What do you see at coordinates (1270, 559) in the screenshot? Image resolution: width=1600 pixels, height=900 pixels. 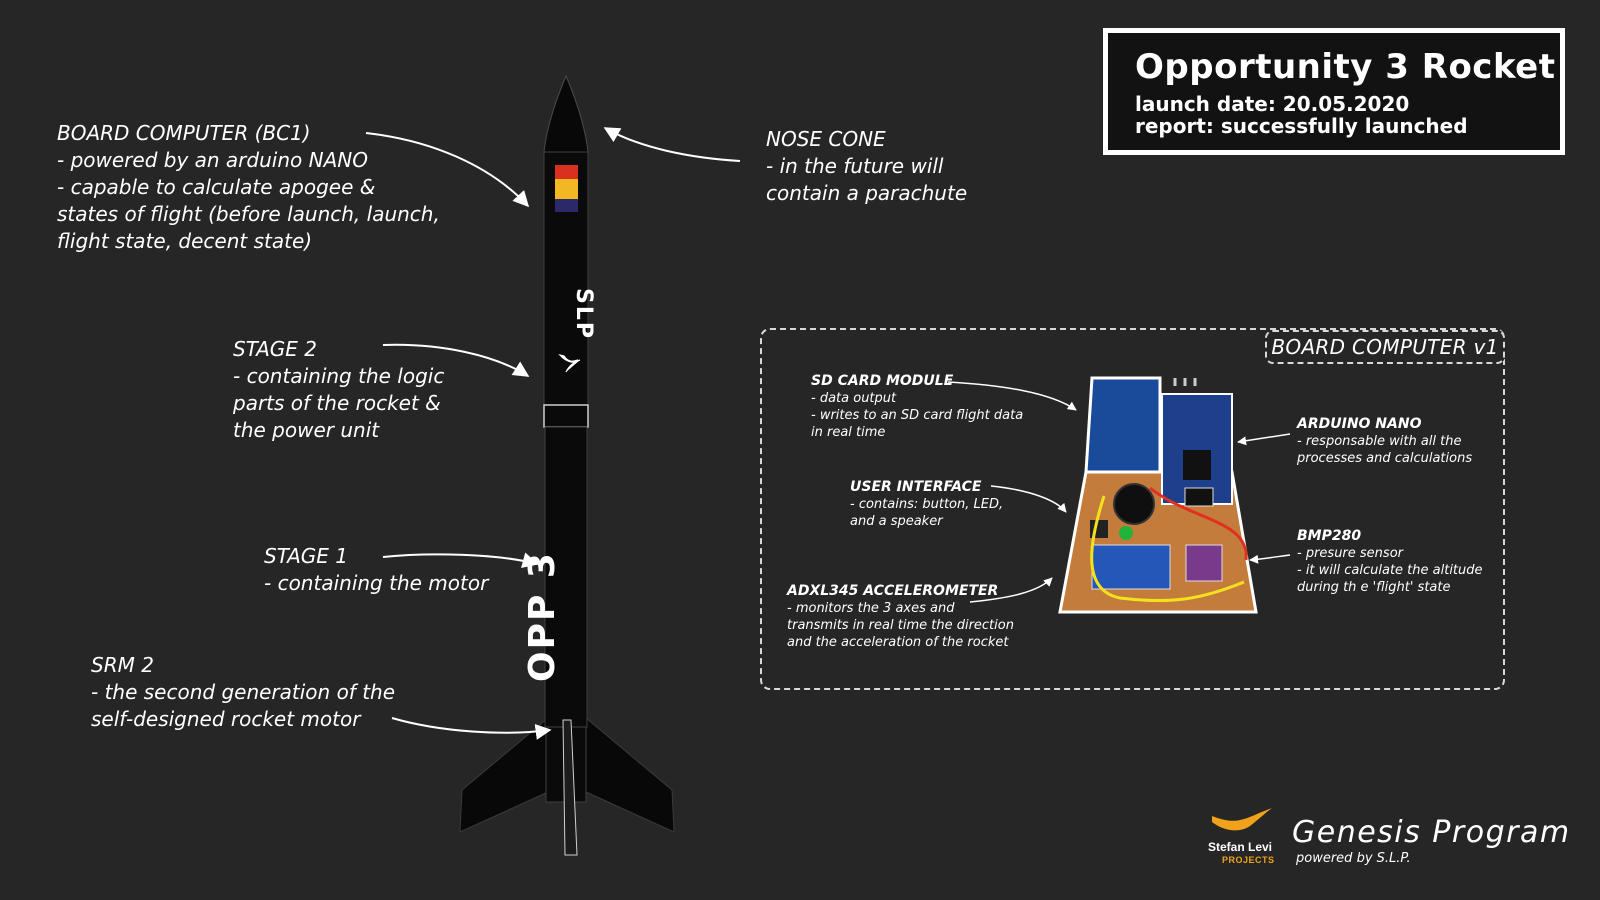 I see `arrow-bmp280` at bounding box center [1270, 559].